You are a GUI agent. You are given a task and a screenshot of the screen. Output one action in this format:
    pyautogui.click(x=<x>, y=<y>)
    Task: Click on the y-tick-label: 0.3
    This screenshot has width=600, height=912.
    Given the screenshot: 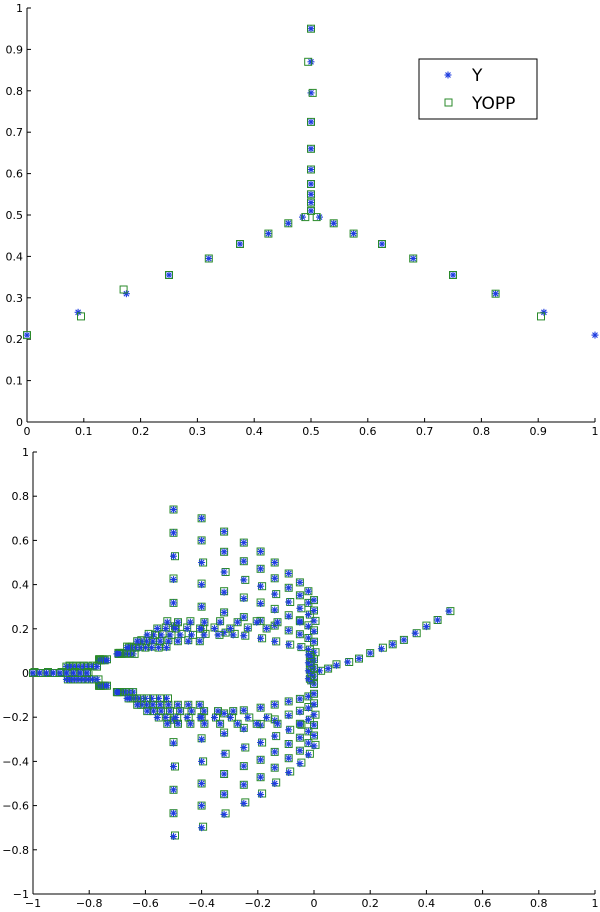 What is the action you would take?
    pyautogui.click(x=15, y=298)
    